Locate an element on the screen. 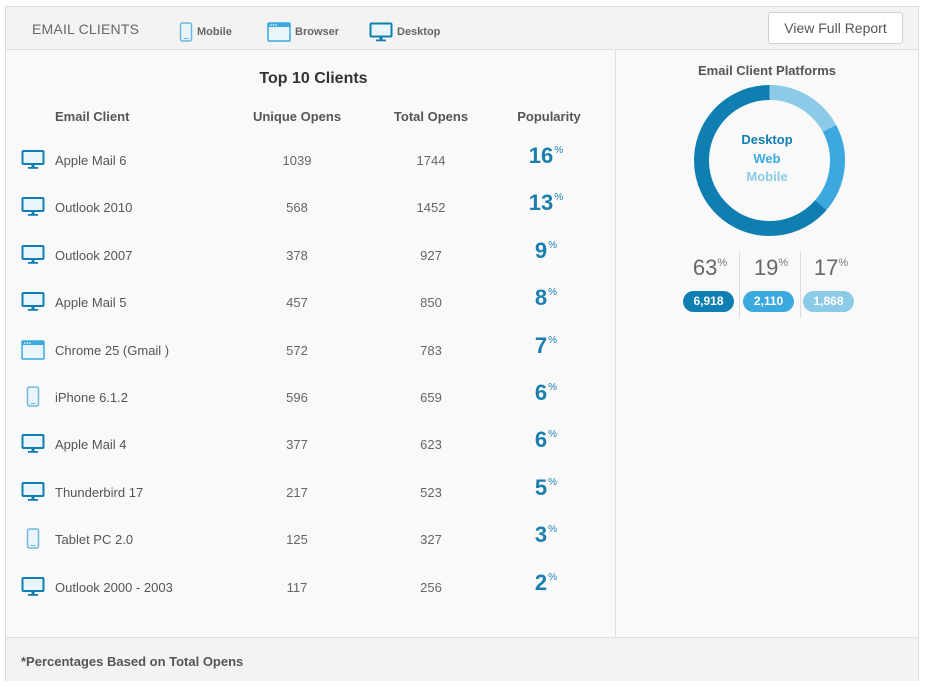 Image resolution: width=926 pixels, height=687 pixels. stat-mobile-percent: 17% is located at coordinates (831, 268).